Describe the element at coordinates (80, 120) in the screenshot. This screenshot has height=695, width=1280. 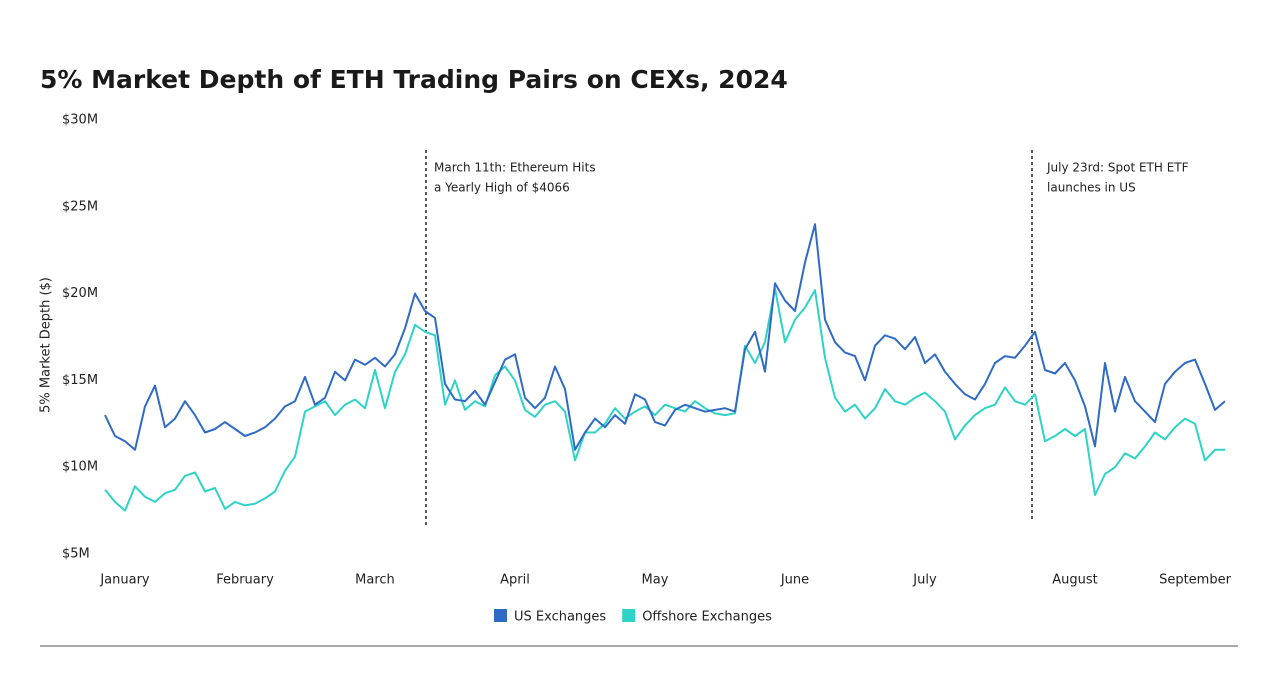
I see `y-tick-label: $30M` at that location.